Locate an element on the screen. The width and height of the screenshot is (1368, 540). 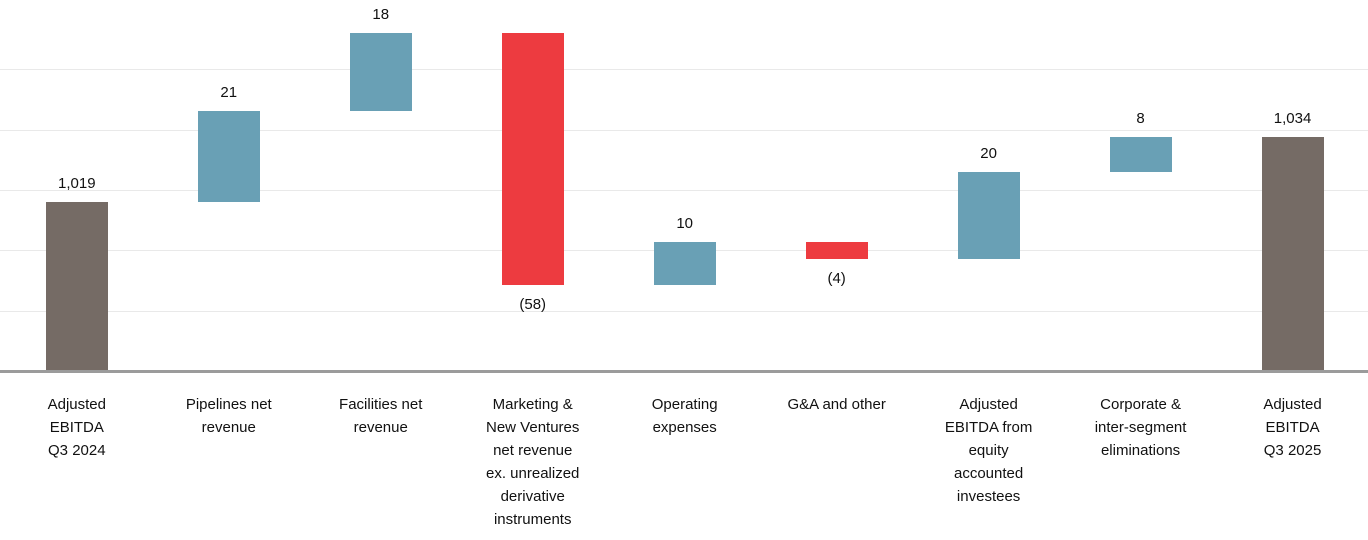
bar-value-label: 10 is located at coordinates (685, 223).